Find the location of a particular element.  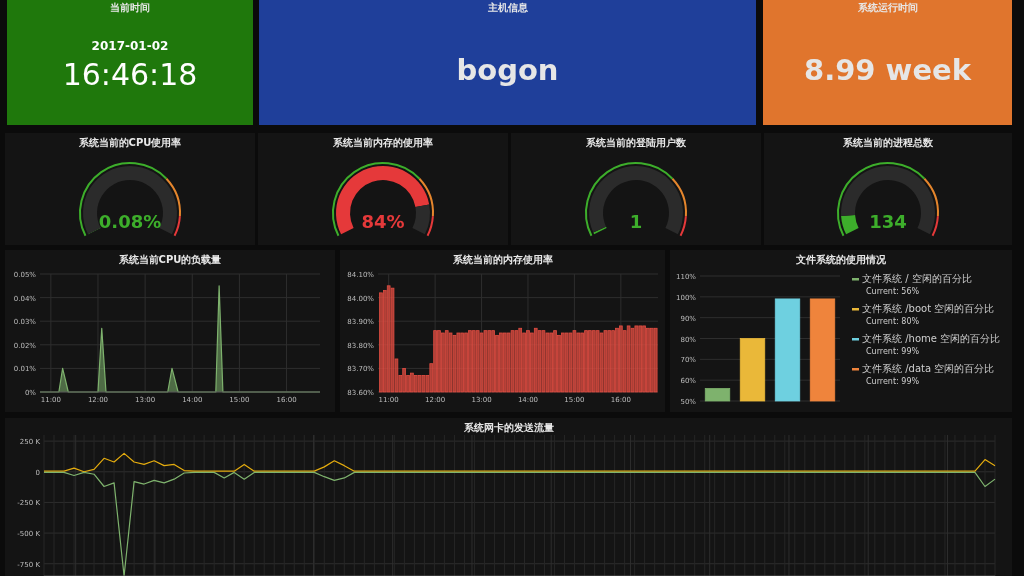

text: 84% is located at coordinates (383, 221).